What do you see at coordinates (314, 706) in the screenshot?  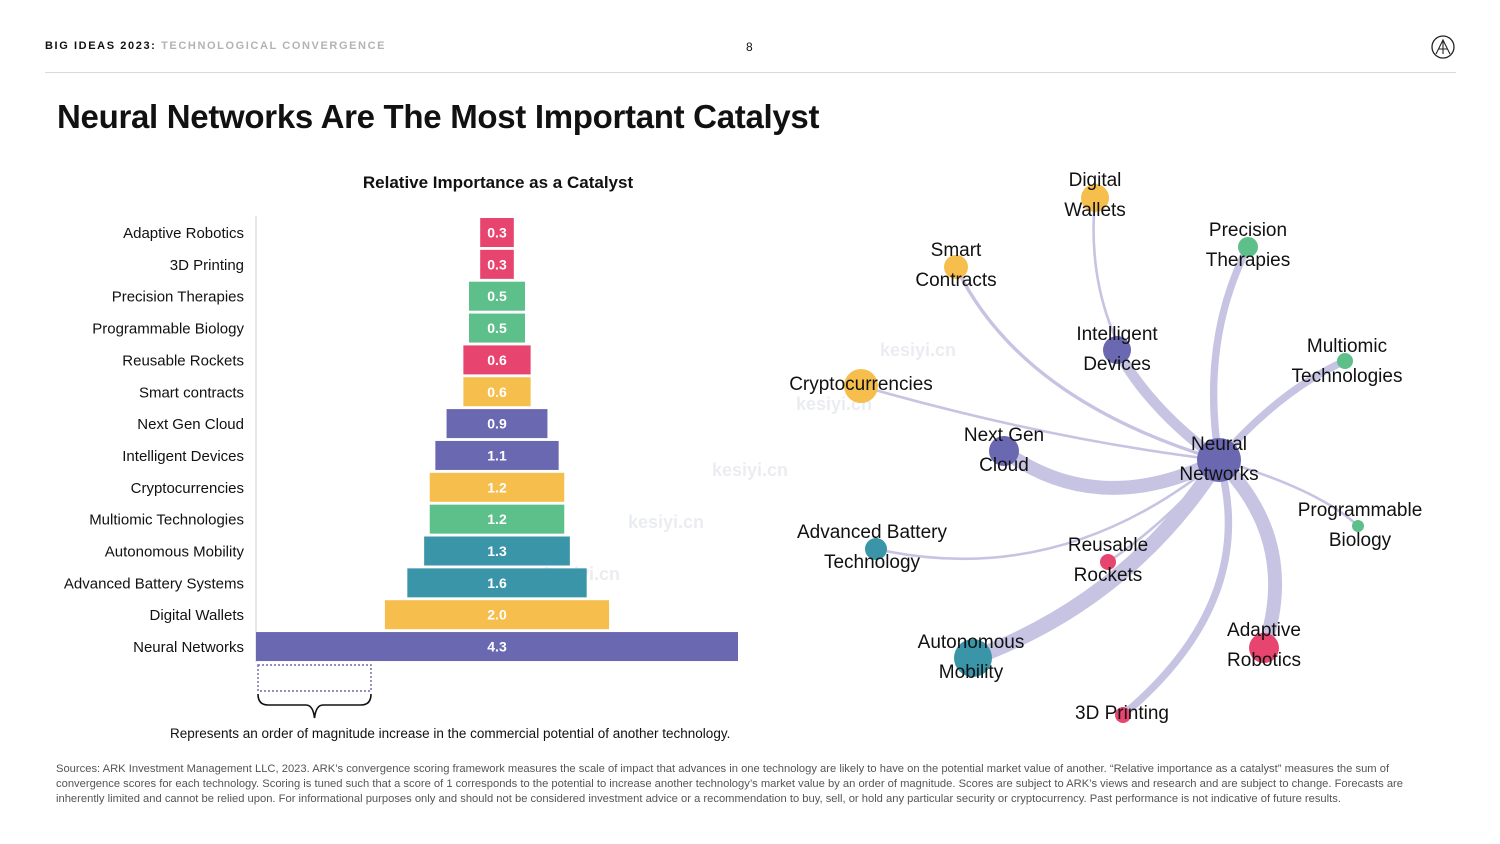 I see `scale-brace` at bounding box center [314, 706].